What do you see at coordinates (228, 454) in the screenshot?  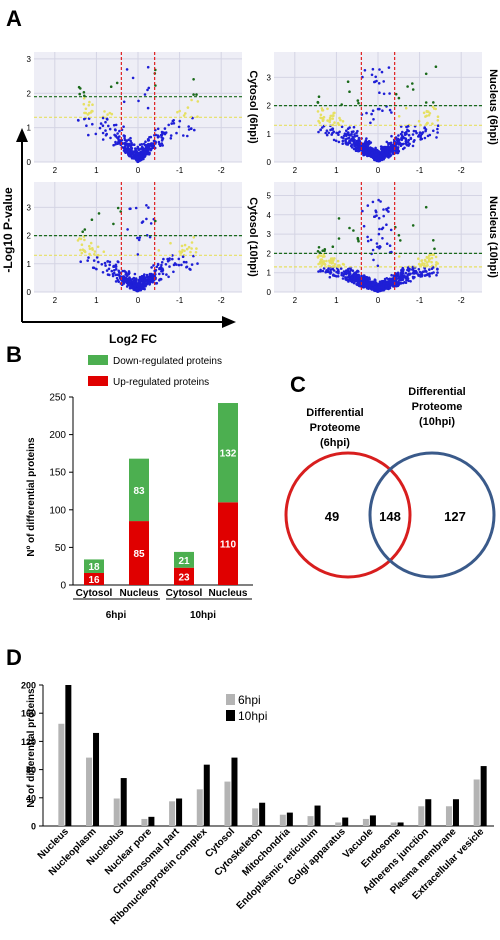 I see `bar-value-label: 132` at bounding box center [228, 454].